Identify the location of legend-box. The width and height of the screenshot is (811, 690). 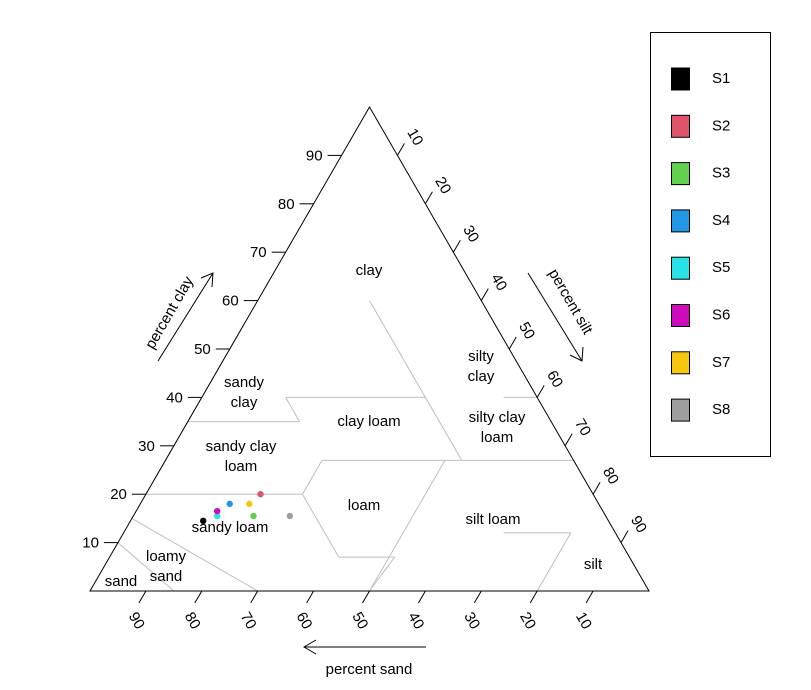
(710, 244).